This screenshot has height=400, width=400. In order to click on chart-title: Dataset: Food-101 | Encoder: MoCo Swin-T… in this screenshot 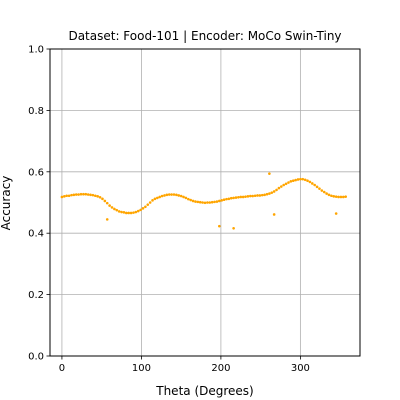, I will do `click(204, 36)`.